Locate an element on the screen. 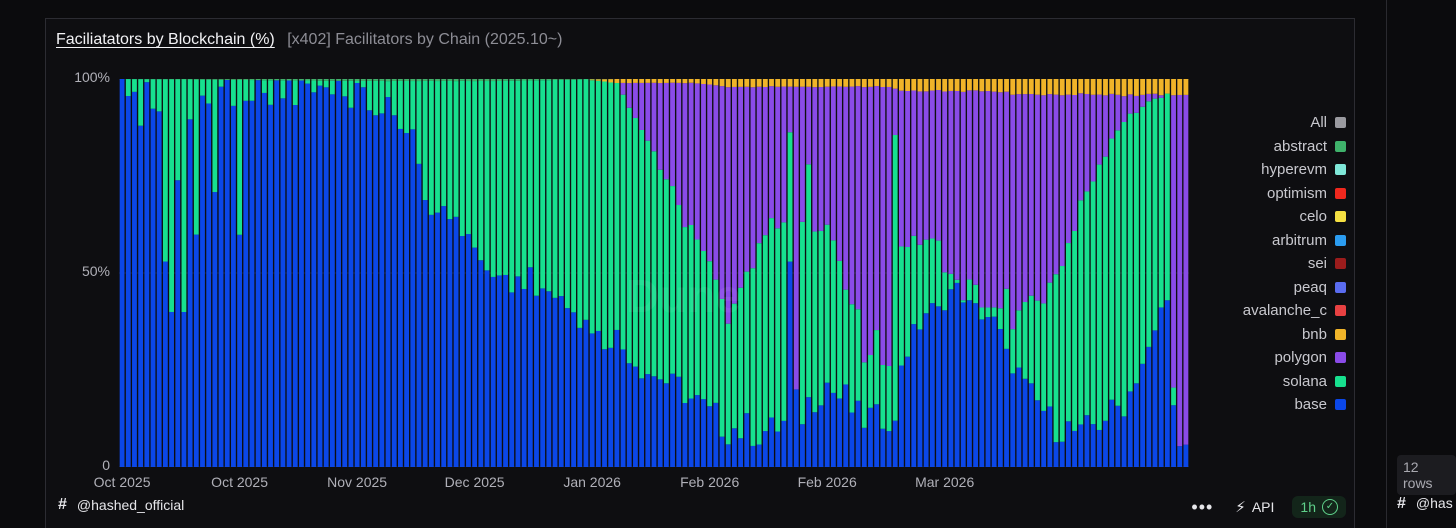 Image resolution: width=1456 pixels, height=528 pixels. author-name: @hashed_official is located at coordinates (130, 505).